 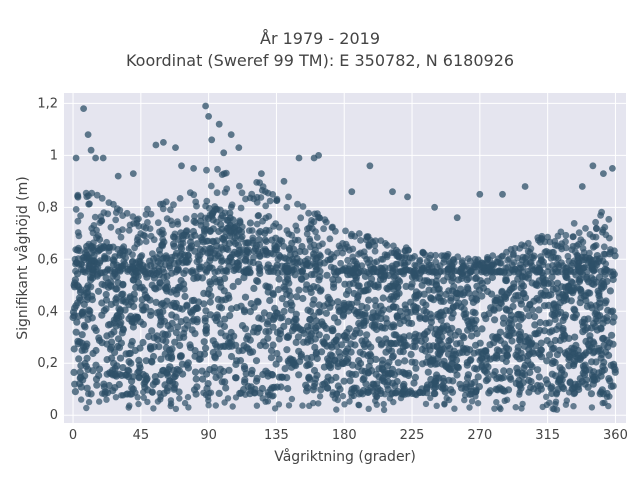 What do you see at coordinates (479, 435) in the screenshot?
I see `x-tick-label: 270` at bounding box center [479, 435].